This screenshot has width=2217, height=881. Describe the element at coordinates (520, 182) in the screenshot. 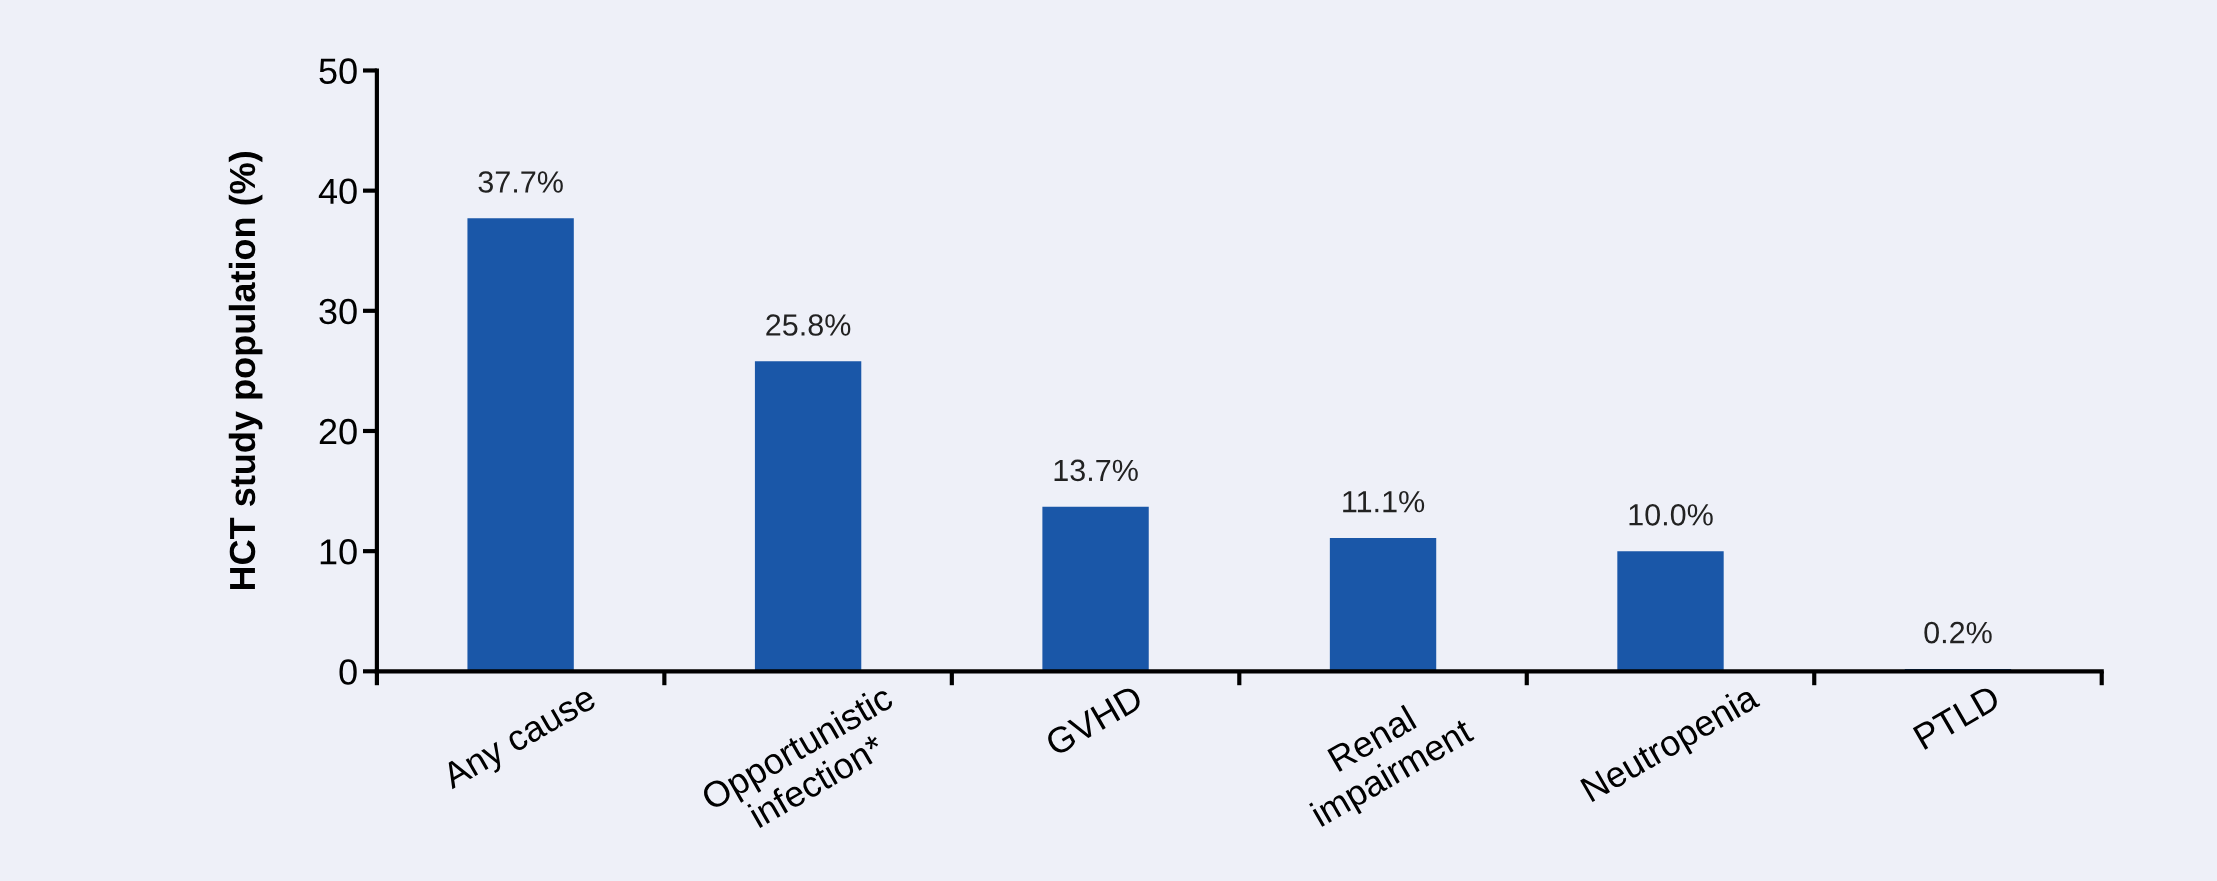

I see `data-label: 37.7%` at that location.